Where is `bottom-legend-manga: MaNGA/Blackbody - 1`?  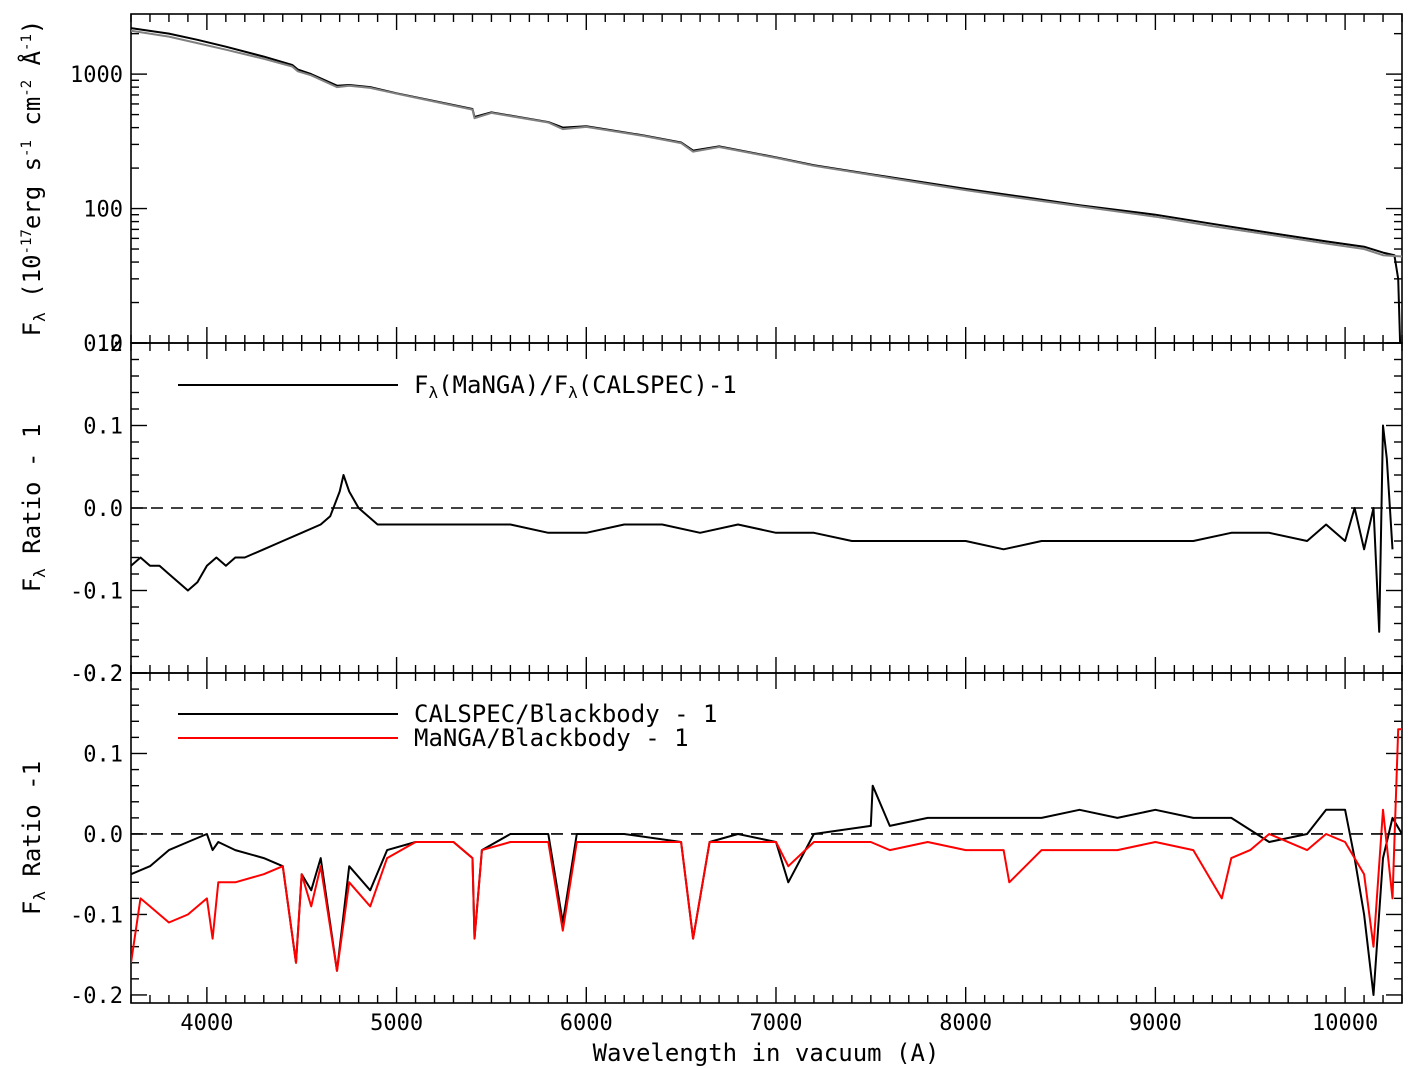 bottom-legend-manga: MaNGA/Blackbody - 1 is located at coordinates (551, 738).